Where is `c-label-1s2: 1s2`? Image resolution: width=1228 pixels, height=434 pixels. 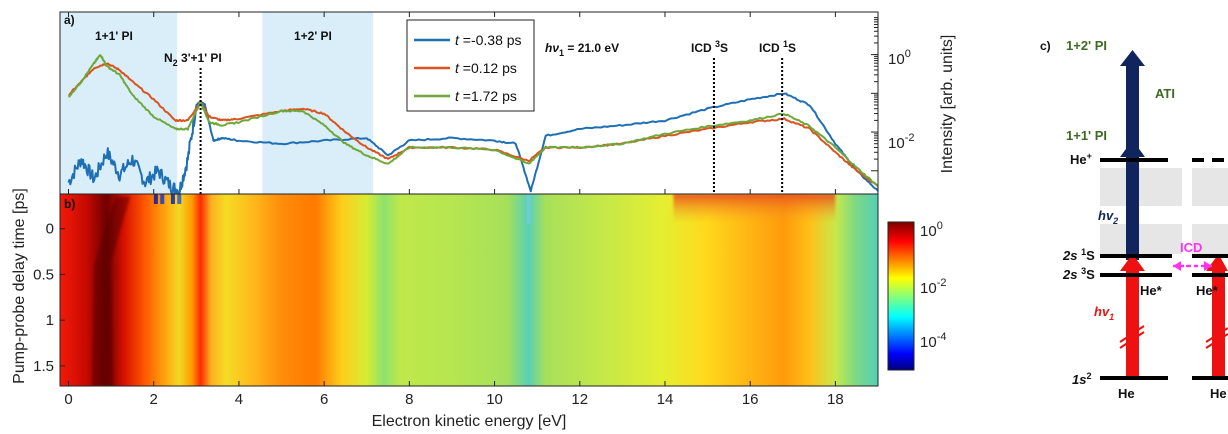 c-label-1s2: 1s2 is located at coordinates (1081, 379).